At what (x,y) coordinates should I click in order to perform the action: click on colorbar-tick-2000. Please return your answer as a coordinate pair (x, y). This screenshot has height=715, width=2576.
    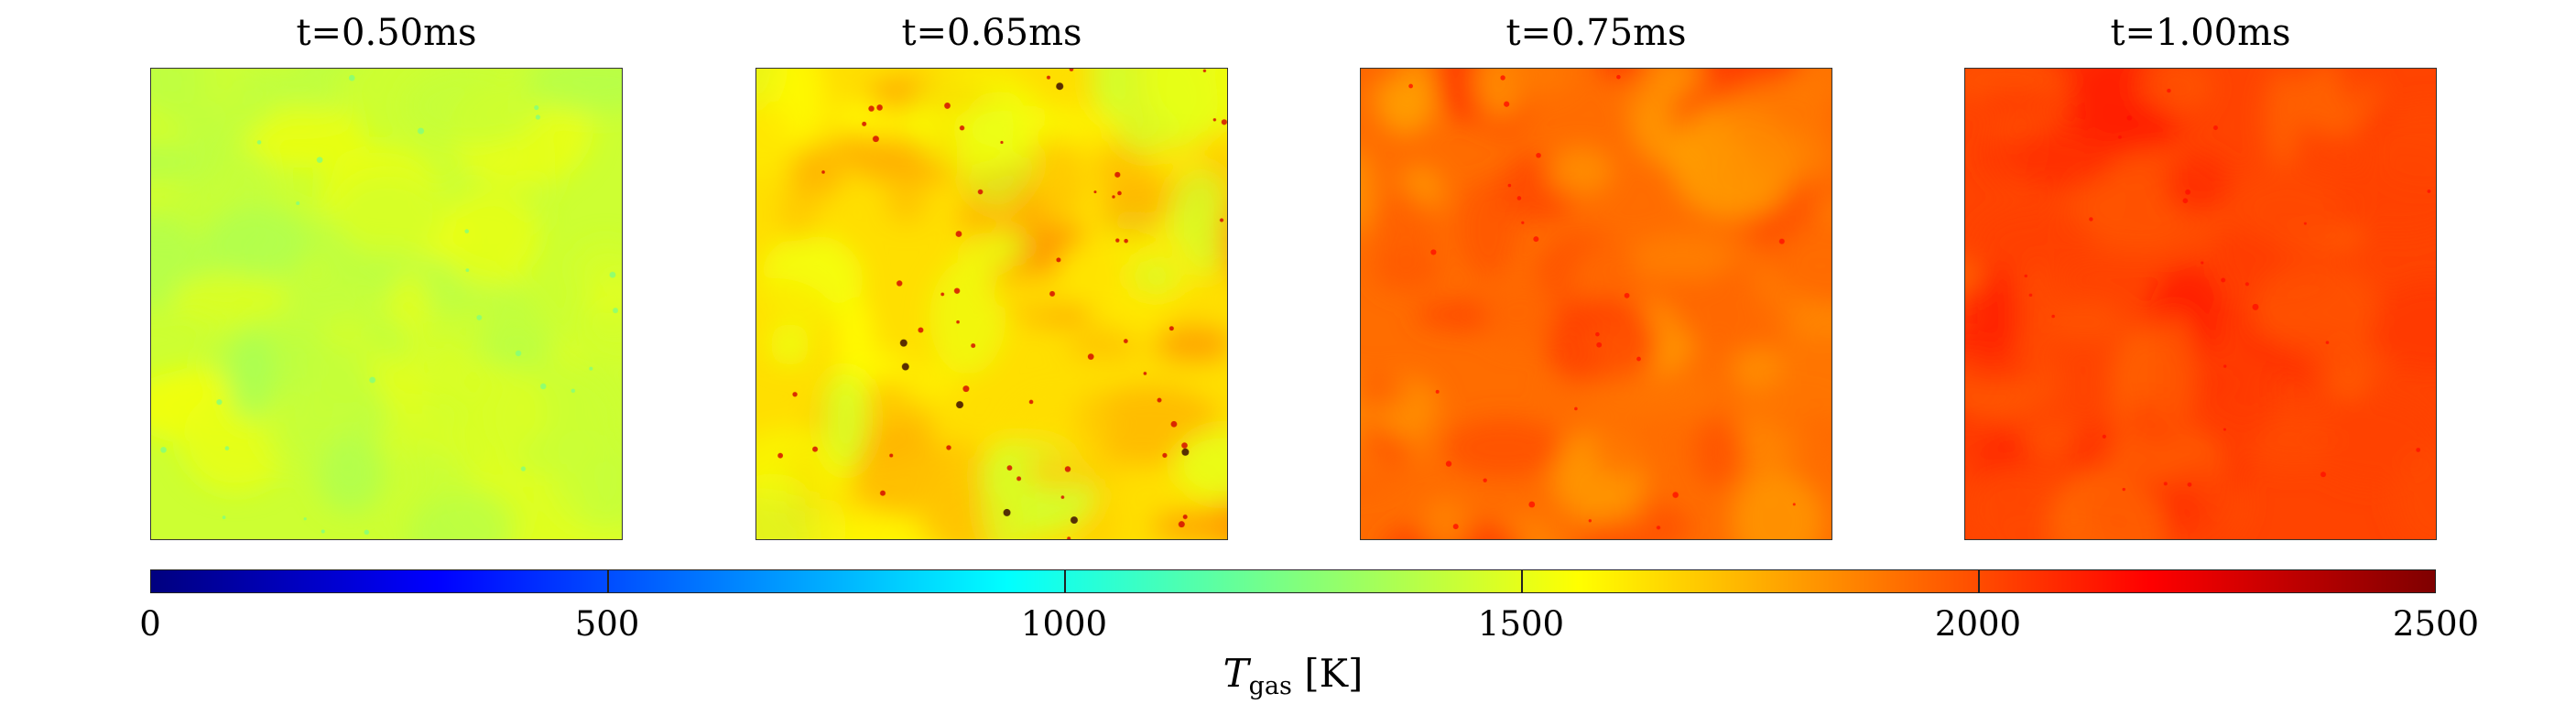
    Looking at the image, I should click on (1979, 581).